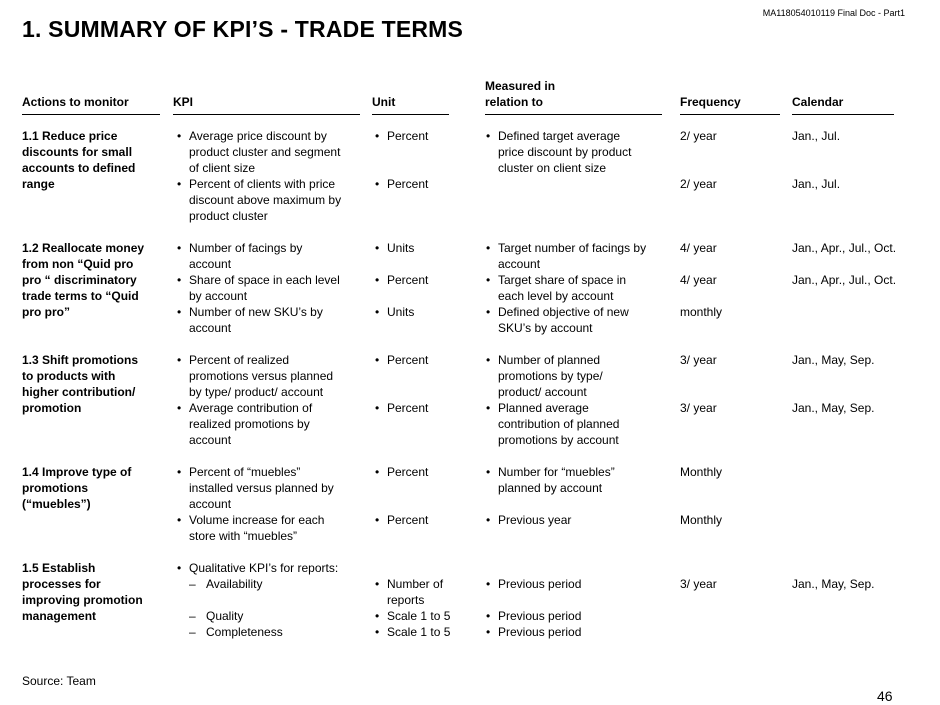 This screenshot has width=940, height=705. I want to click on header-frequency: Frequency, so click(710, 102).